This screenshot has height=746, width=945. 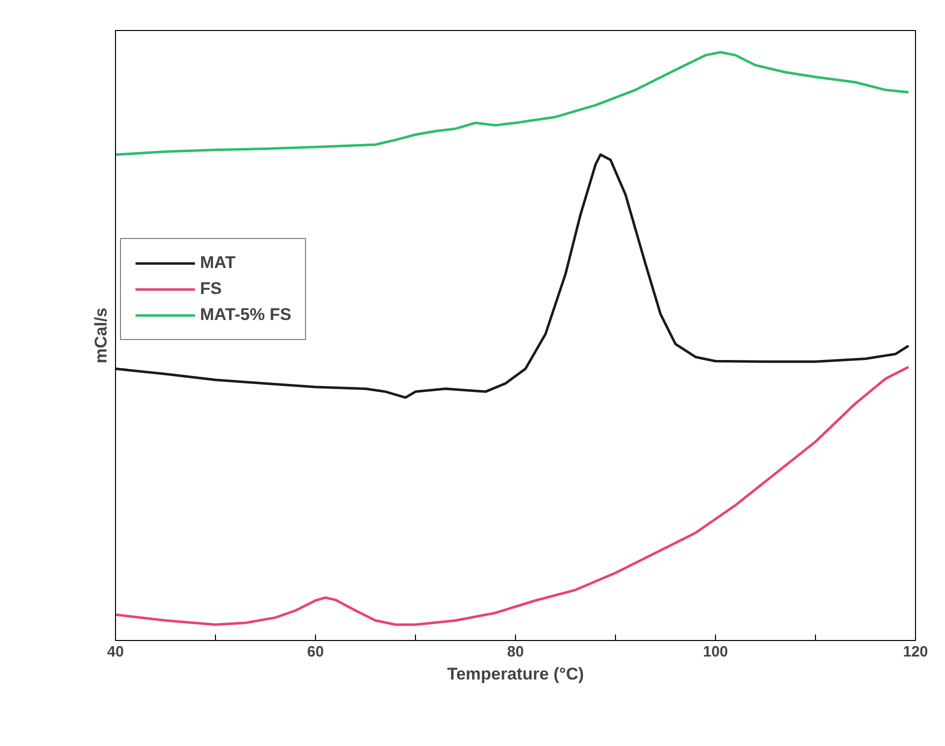 What do you see at coordinates (515, 652) in the screenshot?
I see `x-tick-label: 80` at bounding box center [515, 652].